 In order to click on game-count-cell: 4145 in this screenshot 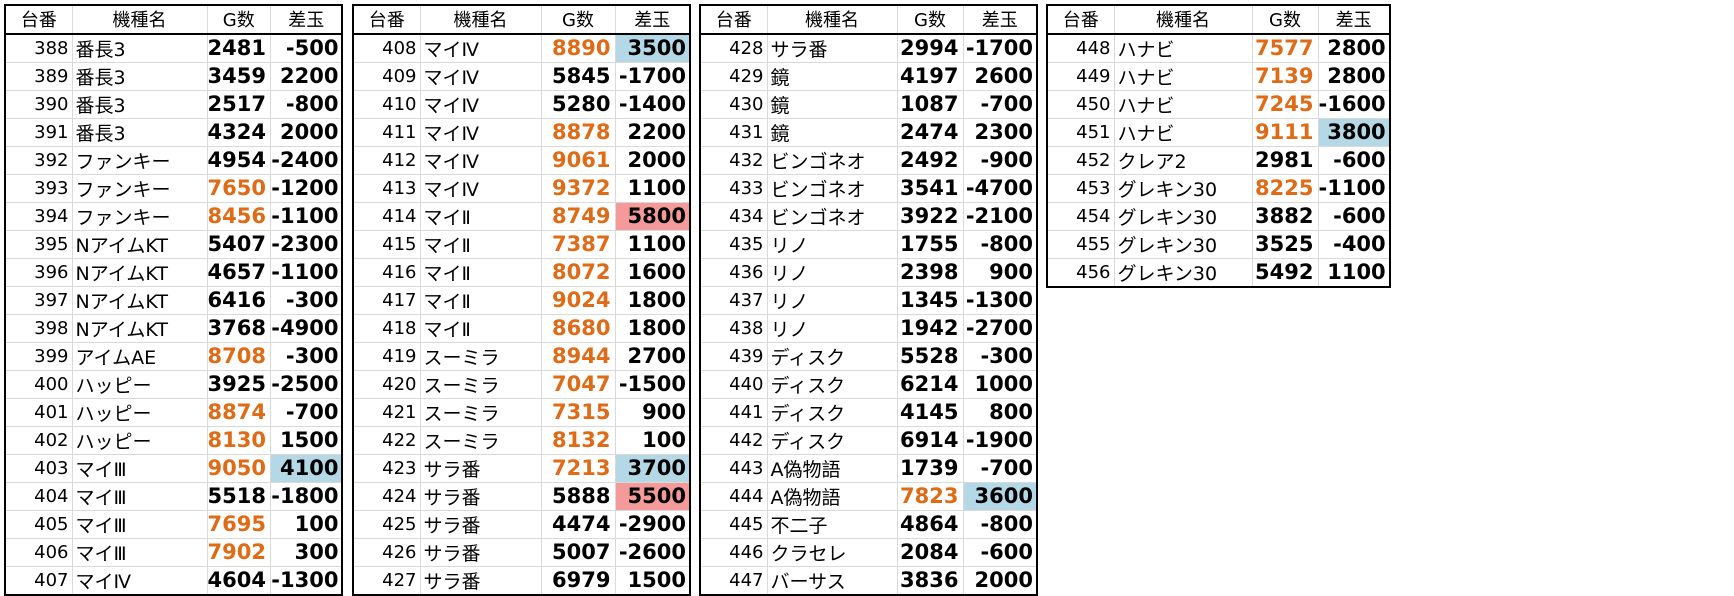, I will do `click(930, 412)`.